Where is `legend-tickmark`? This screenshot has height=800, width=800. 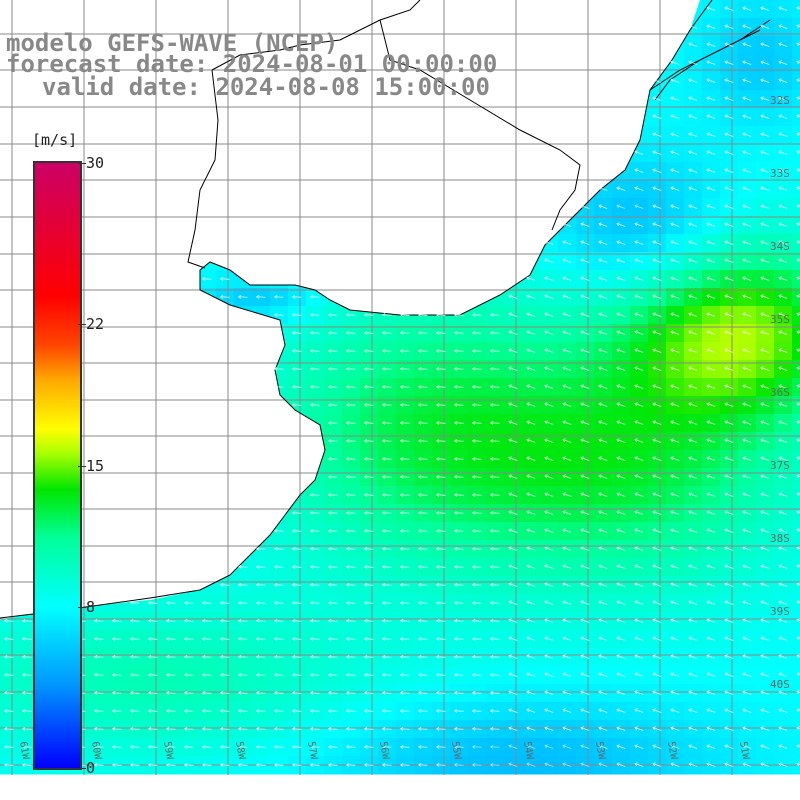
legend-tickmark is located at coordinates (82, 325).